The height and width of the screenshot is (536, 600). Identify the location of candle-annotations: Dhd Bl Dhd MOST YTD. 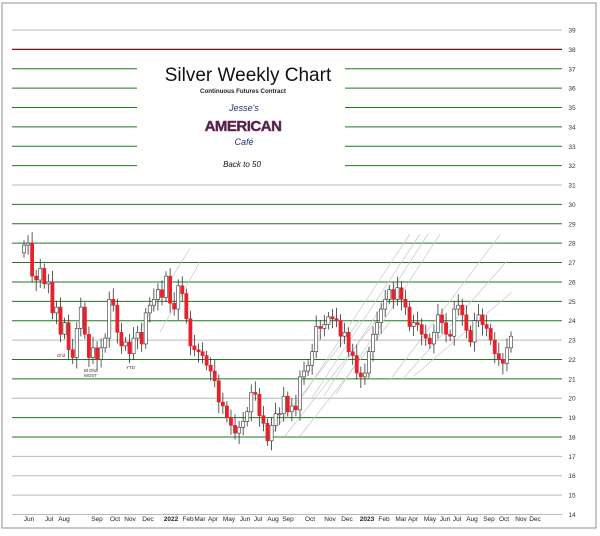
(96, 365).